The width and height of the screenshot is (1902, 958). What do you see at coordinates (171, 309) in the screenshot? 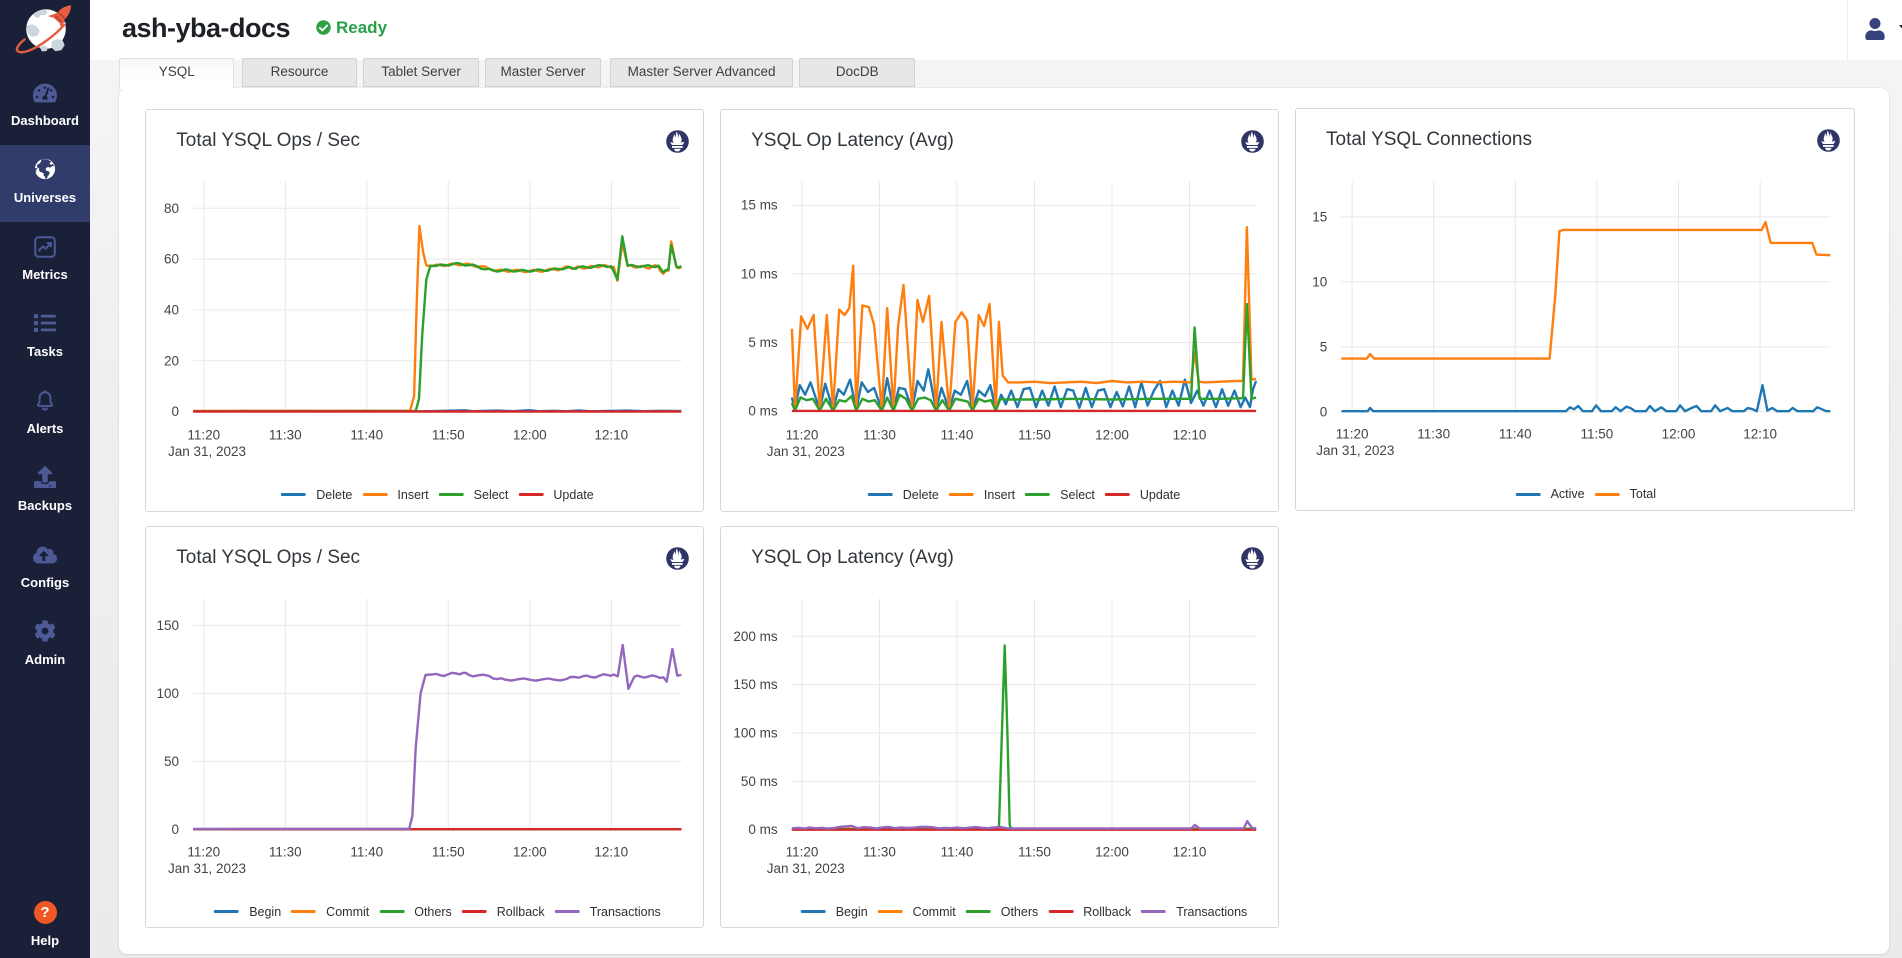
I see `svg-text: 40` at bounding box center [171, 309].